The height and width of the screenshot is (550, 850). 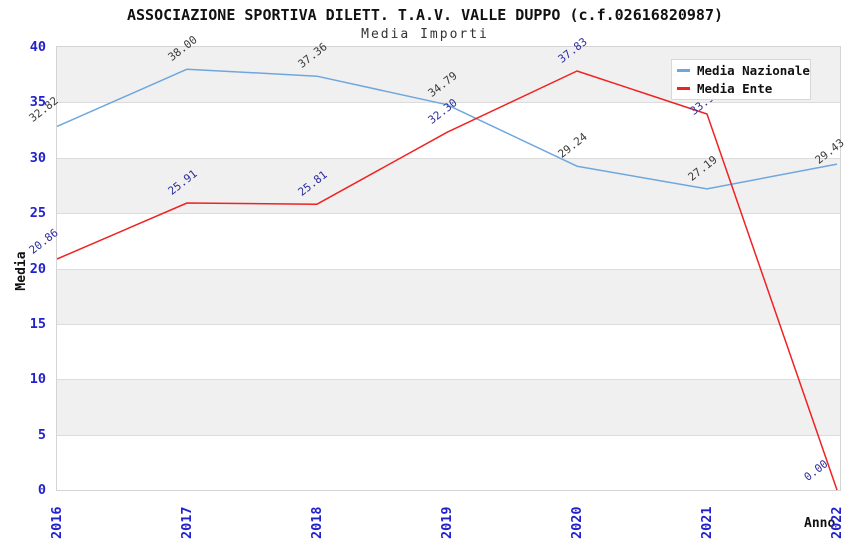 I want to click on x-tick-label: 2022, so click(x=837, y=522).